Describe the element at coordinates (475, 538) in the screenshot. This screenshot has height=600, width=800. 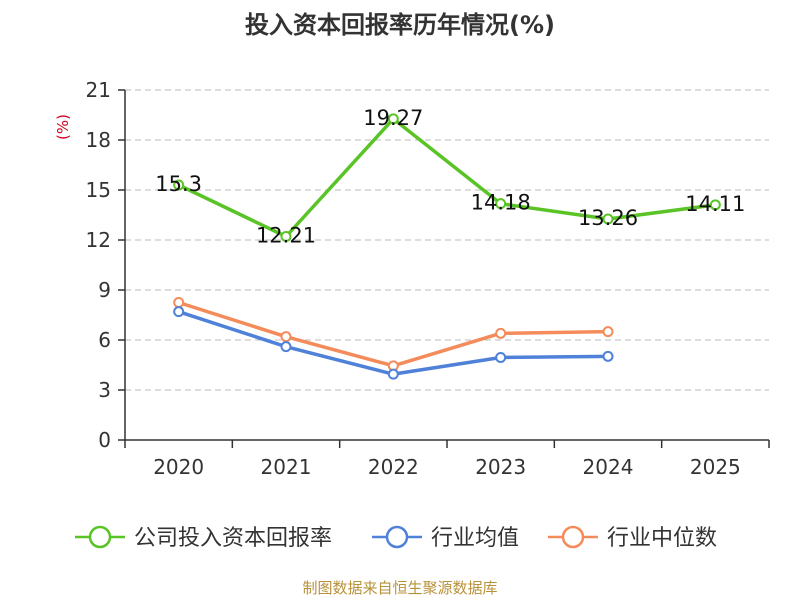
I see `legend-label: 行业均值` at that location.